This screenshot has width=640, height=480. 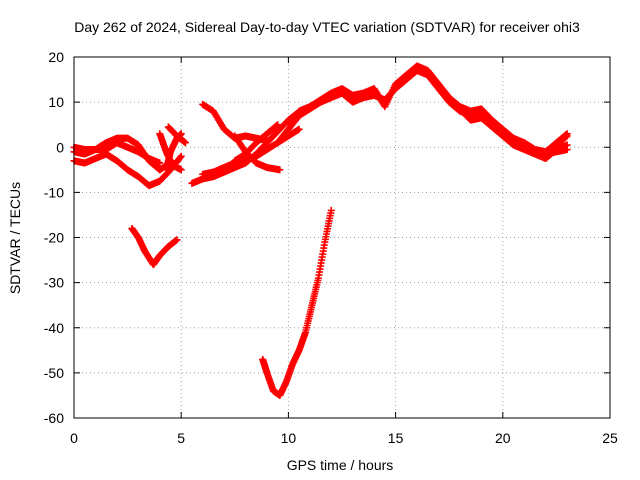 What do you see at coordinates (15, 238) in the screenshot?
I see `y-axis-label: SDTVAR / TECUs` at bounding box center [15, 238].